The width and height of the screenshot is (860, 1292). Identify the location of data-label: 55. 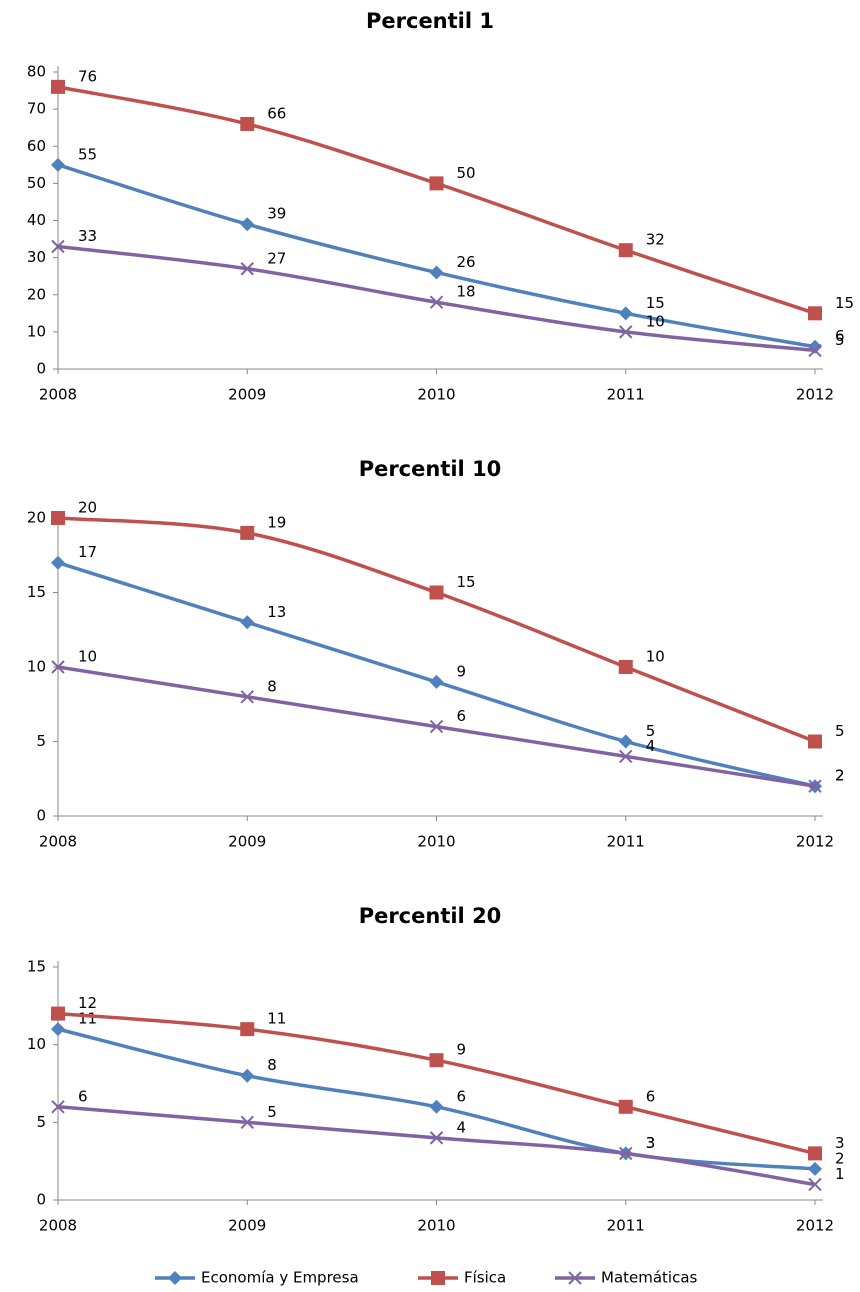
(87, 154).